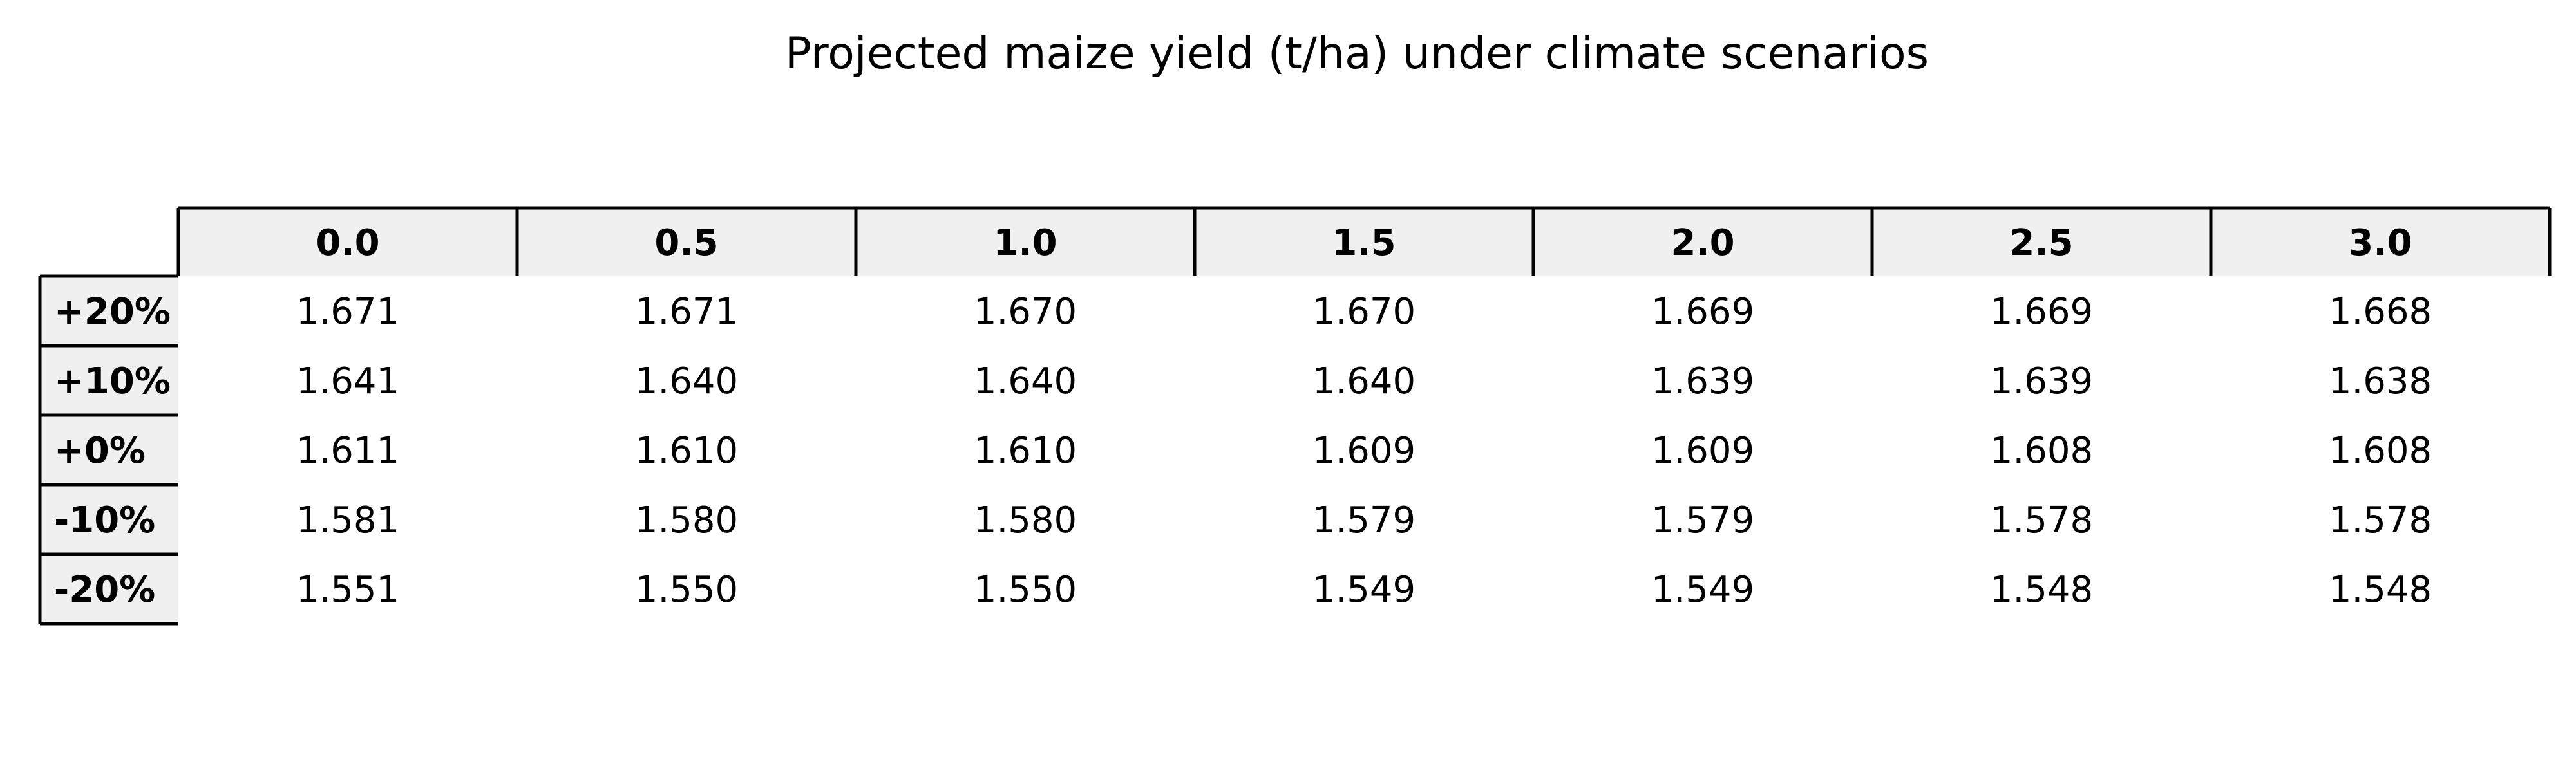  What do you see at coordinates (104, 520) in the screenshot?
I see `row-header-label: -10%` at bounding box center [104, 520].